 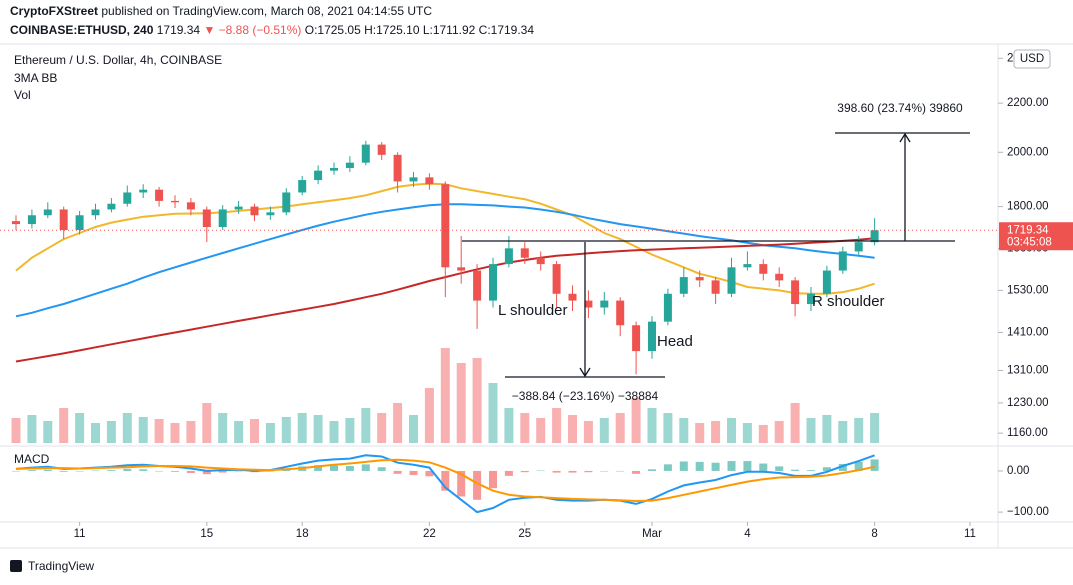 I want to click on currency: USD, so click(x=1032, y=59).